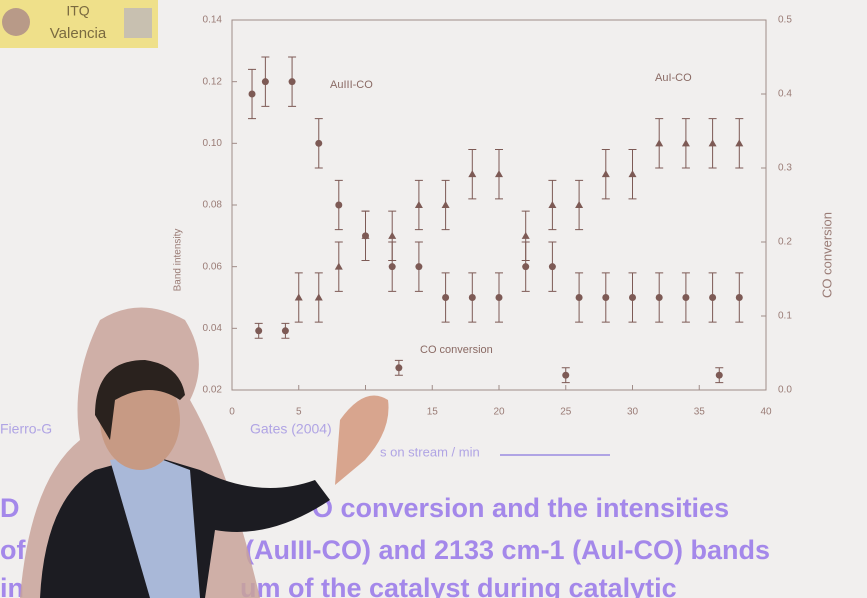 This screenshot has width=867, height=598. I want to click on series-label: AuIII-CO, so click(351, 85).